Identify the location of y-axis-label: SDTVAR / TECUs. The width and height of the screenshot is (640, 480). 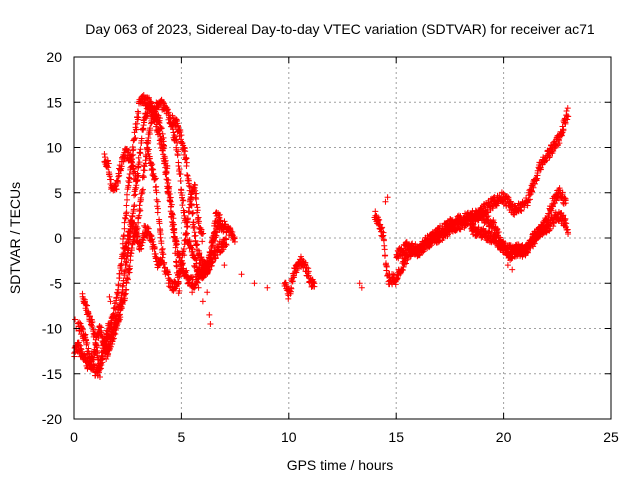
(15, 238).